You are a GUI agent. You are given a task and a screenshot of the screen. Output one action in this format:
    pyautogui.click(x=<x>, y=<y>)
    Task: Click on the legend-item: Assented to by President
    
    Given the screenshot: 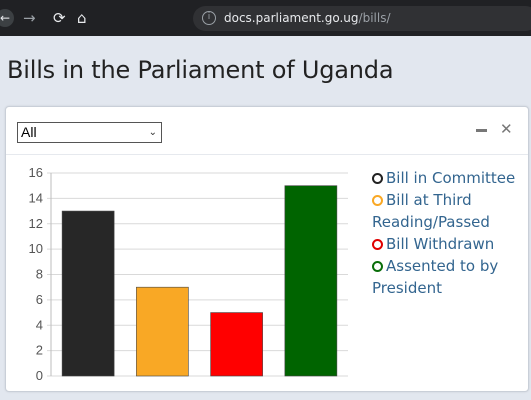 What is the action you would take?
    pyautogui.click(x=444, y=277)
    